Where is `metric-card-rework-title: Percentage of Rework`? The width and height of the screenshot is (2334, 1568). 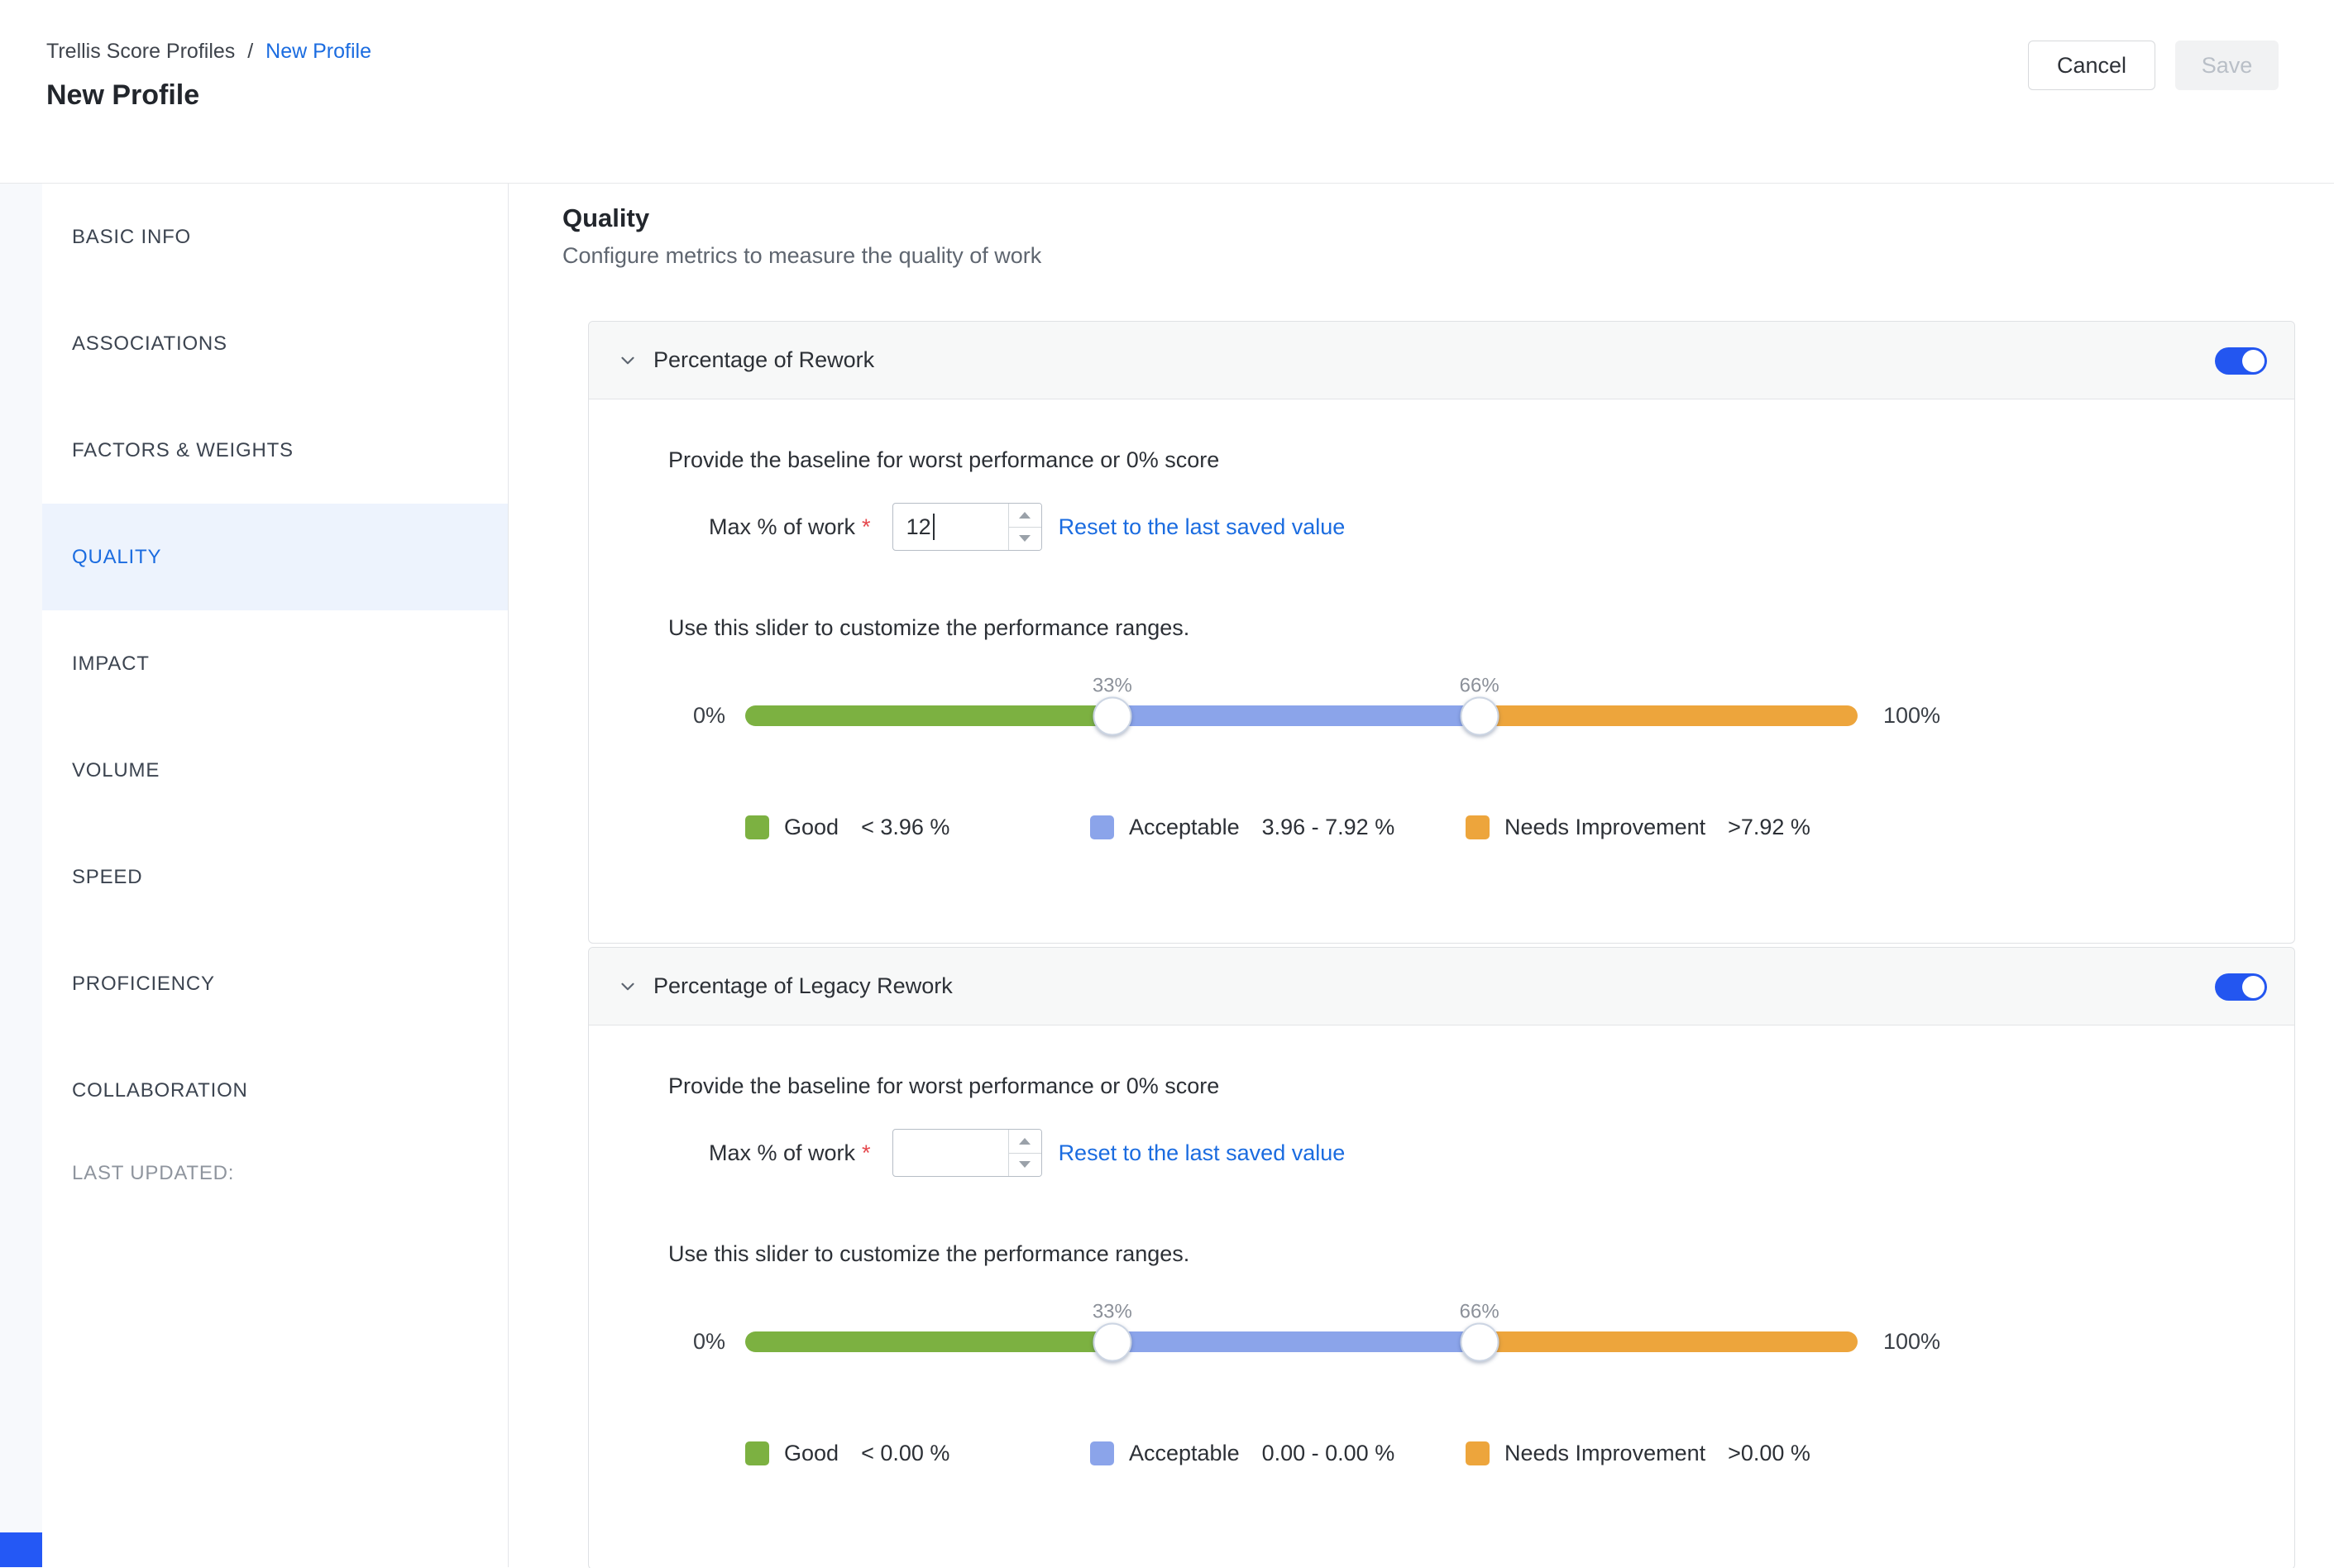 metric-card-rework-title: Percentage of Rework is located at coordinates (764, 359).